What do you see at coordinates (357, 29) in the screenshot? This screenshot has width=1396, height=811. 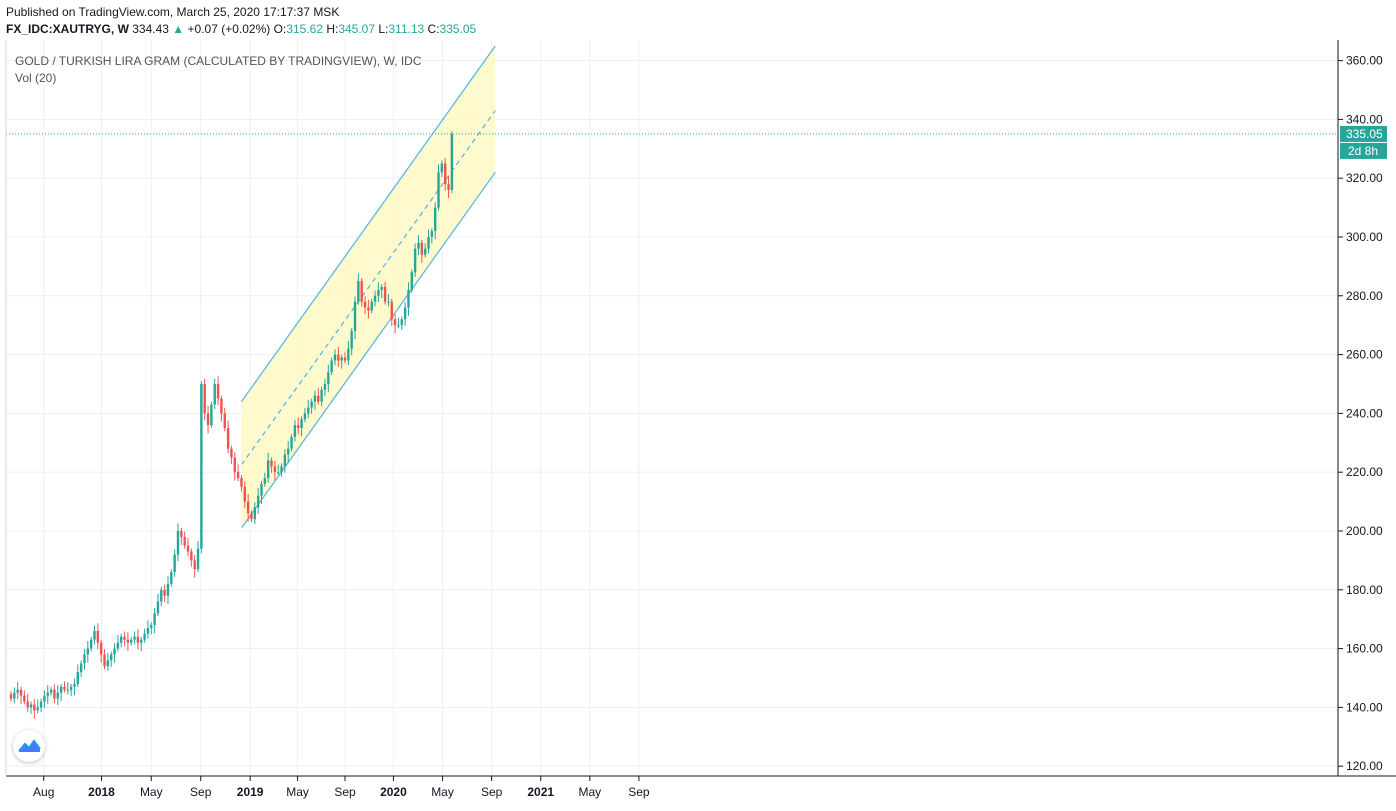 I see `high-value: 345.07` at bounding box center [357, 29].